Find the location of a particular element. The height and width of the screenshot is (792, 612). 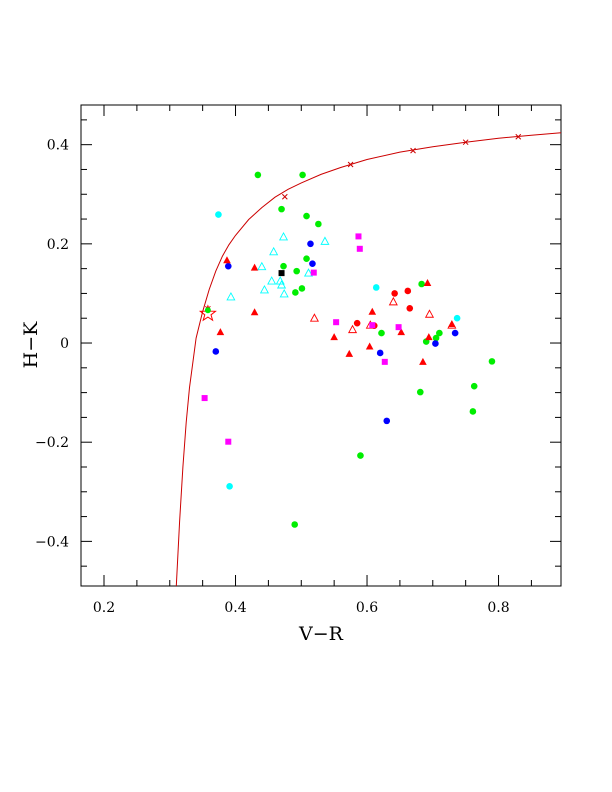

x-axis-title: V−R is located at coordinates (321, 634).